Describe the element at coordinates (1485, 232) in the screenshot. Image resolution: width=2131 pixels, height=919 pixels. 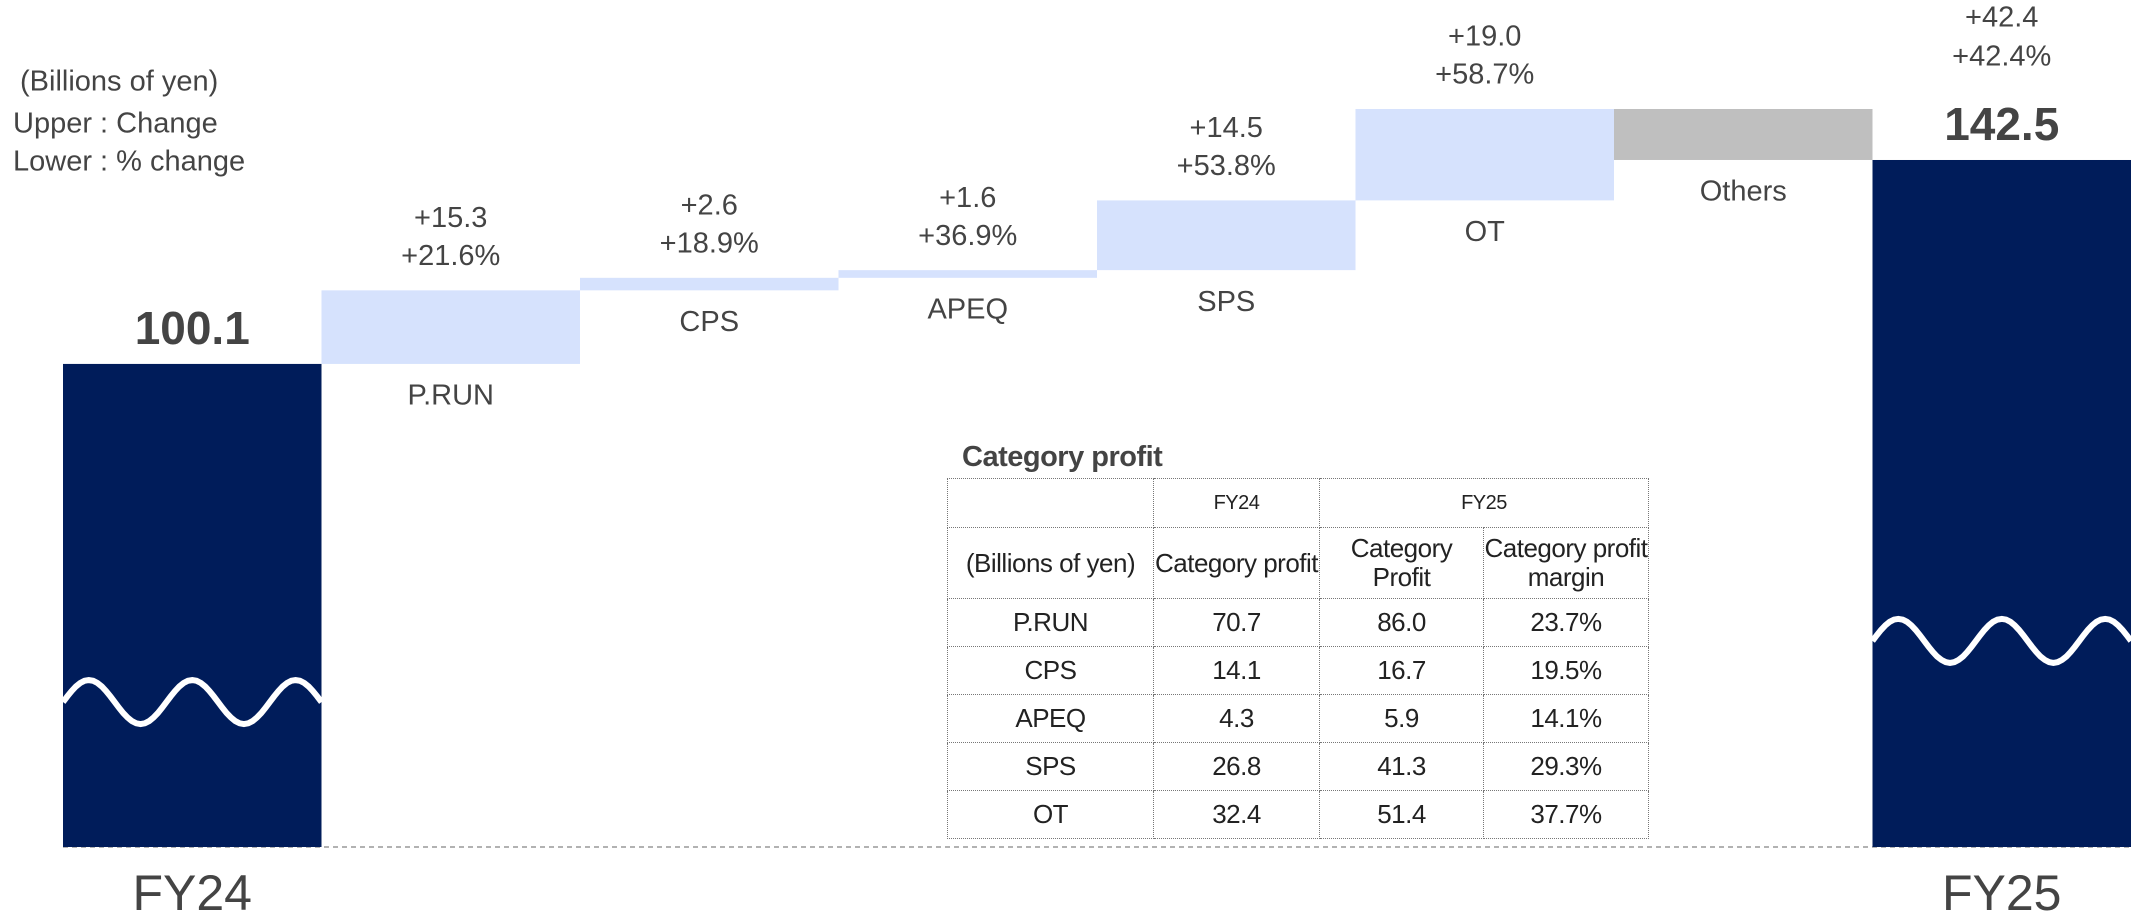
I see `category-label: OT` at that location.